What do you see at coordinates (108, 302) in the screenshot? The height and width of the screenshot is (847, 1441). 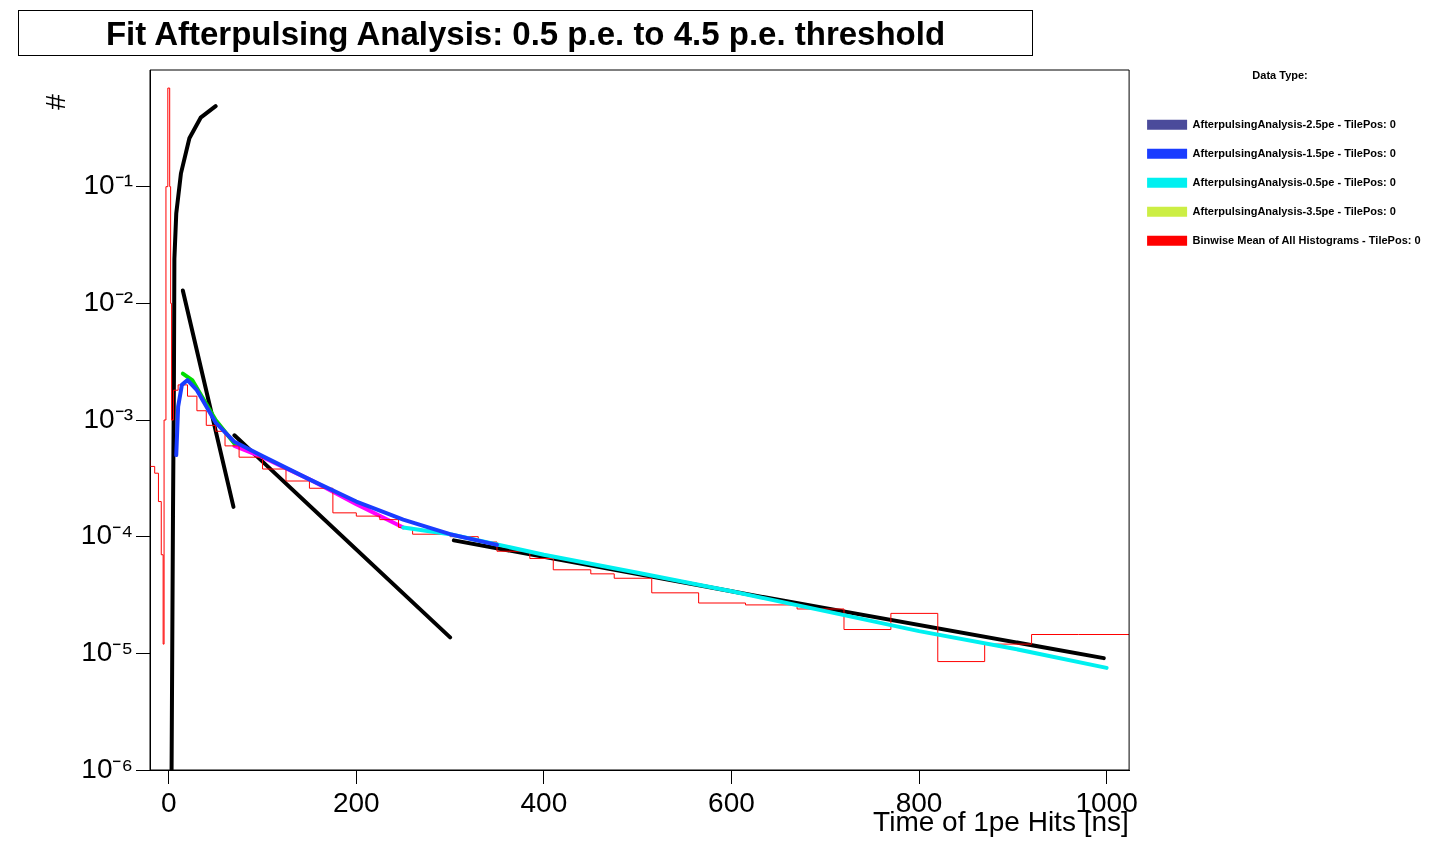 I see `y-tick-label: 10⁻²` at bounding box center [108, 302].